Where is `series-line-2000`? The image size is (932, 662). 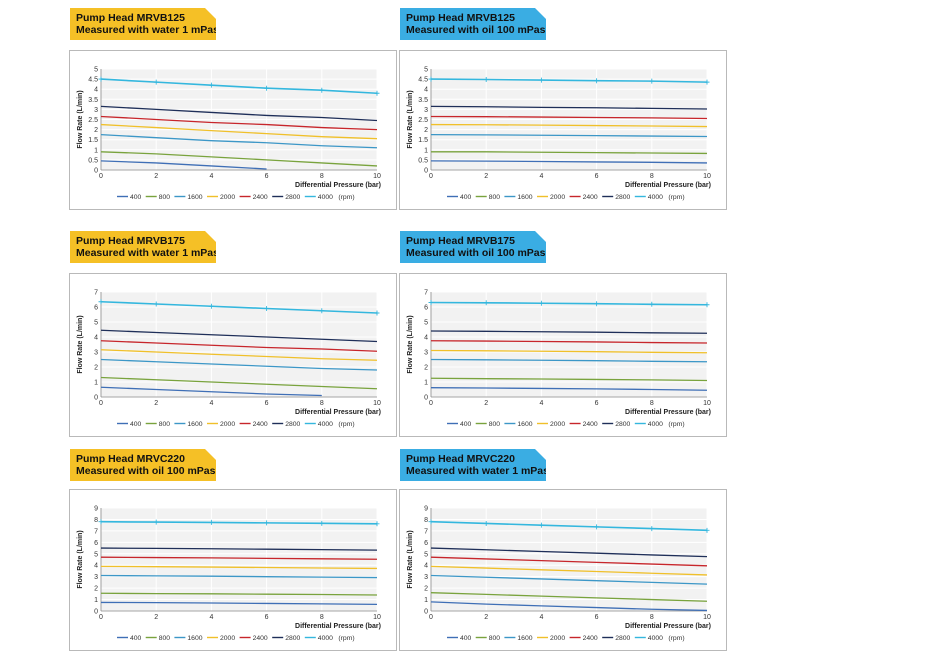
series-line-2000 is located at coordinates (239, 131).